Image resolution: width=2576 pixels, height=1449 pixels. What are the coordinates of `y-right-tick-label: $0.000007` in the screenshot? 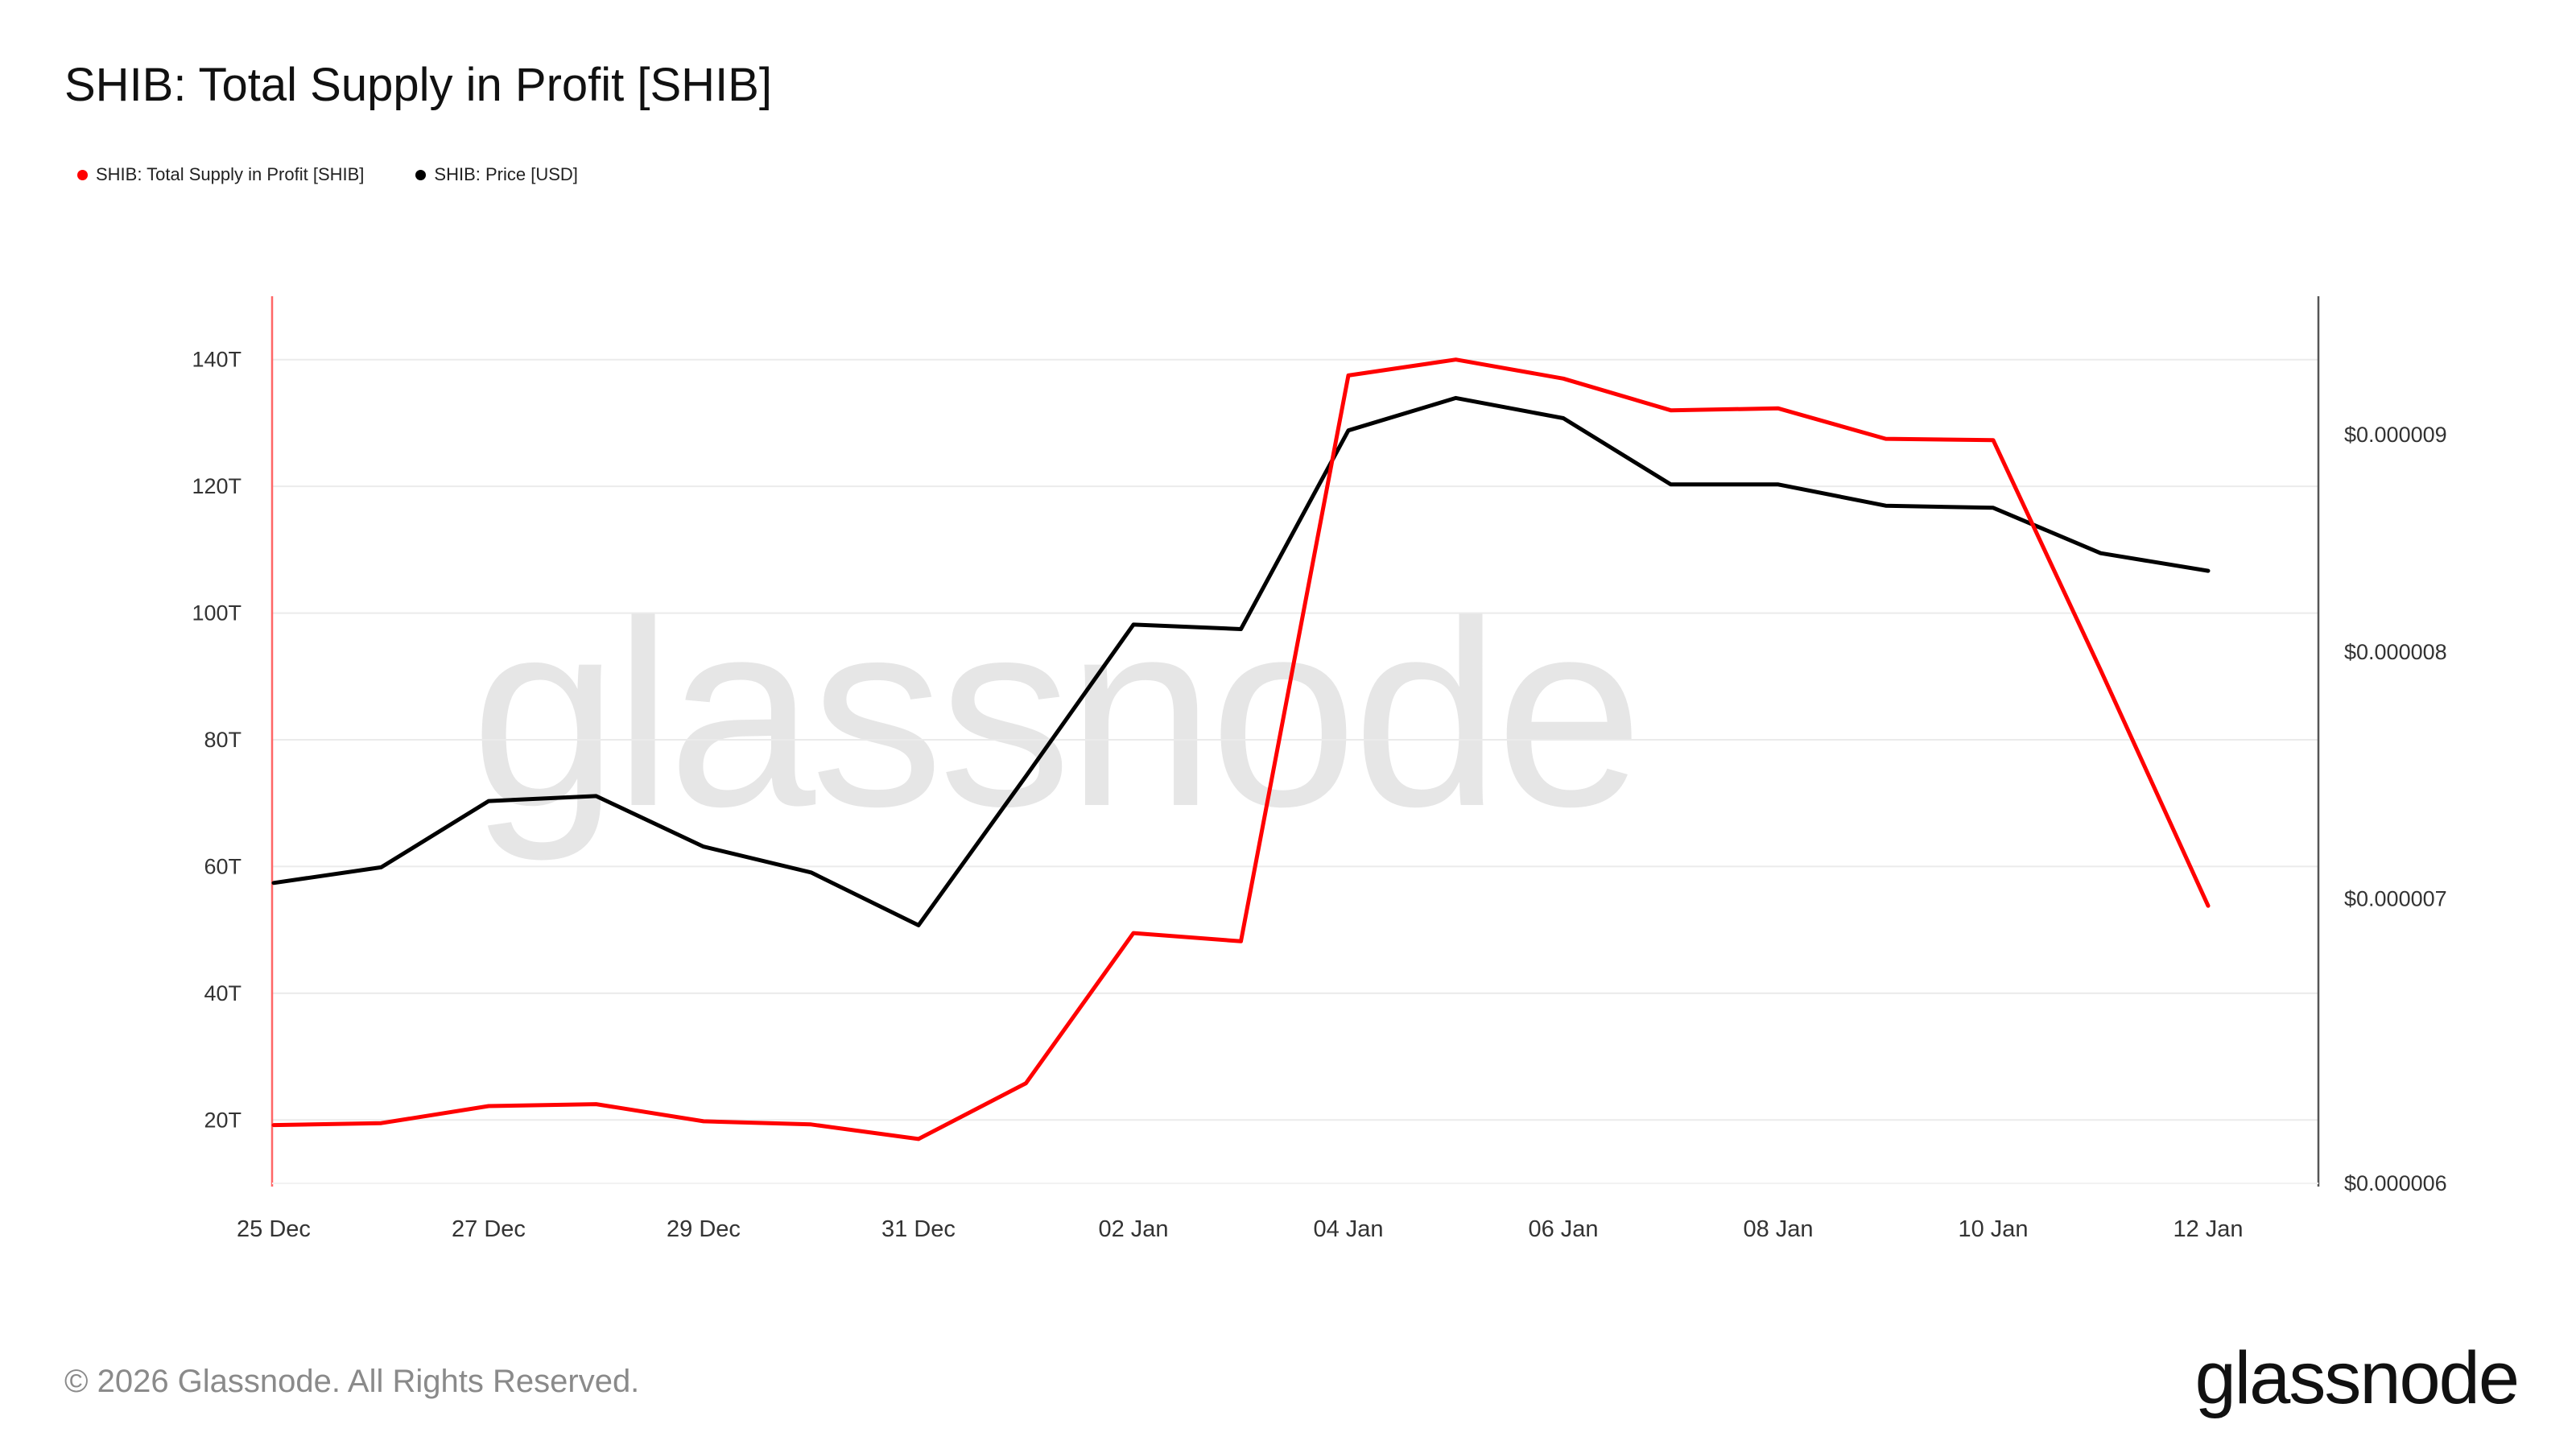 It's located at (2395, 898).